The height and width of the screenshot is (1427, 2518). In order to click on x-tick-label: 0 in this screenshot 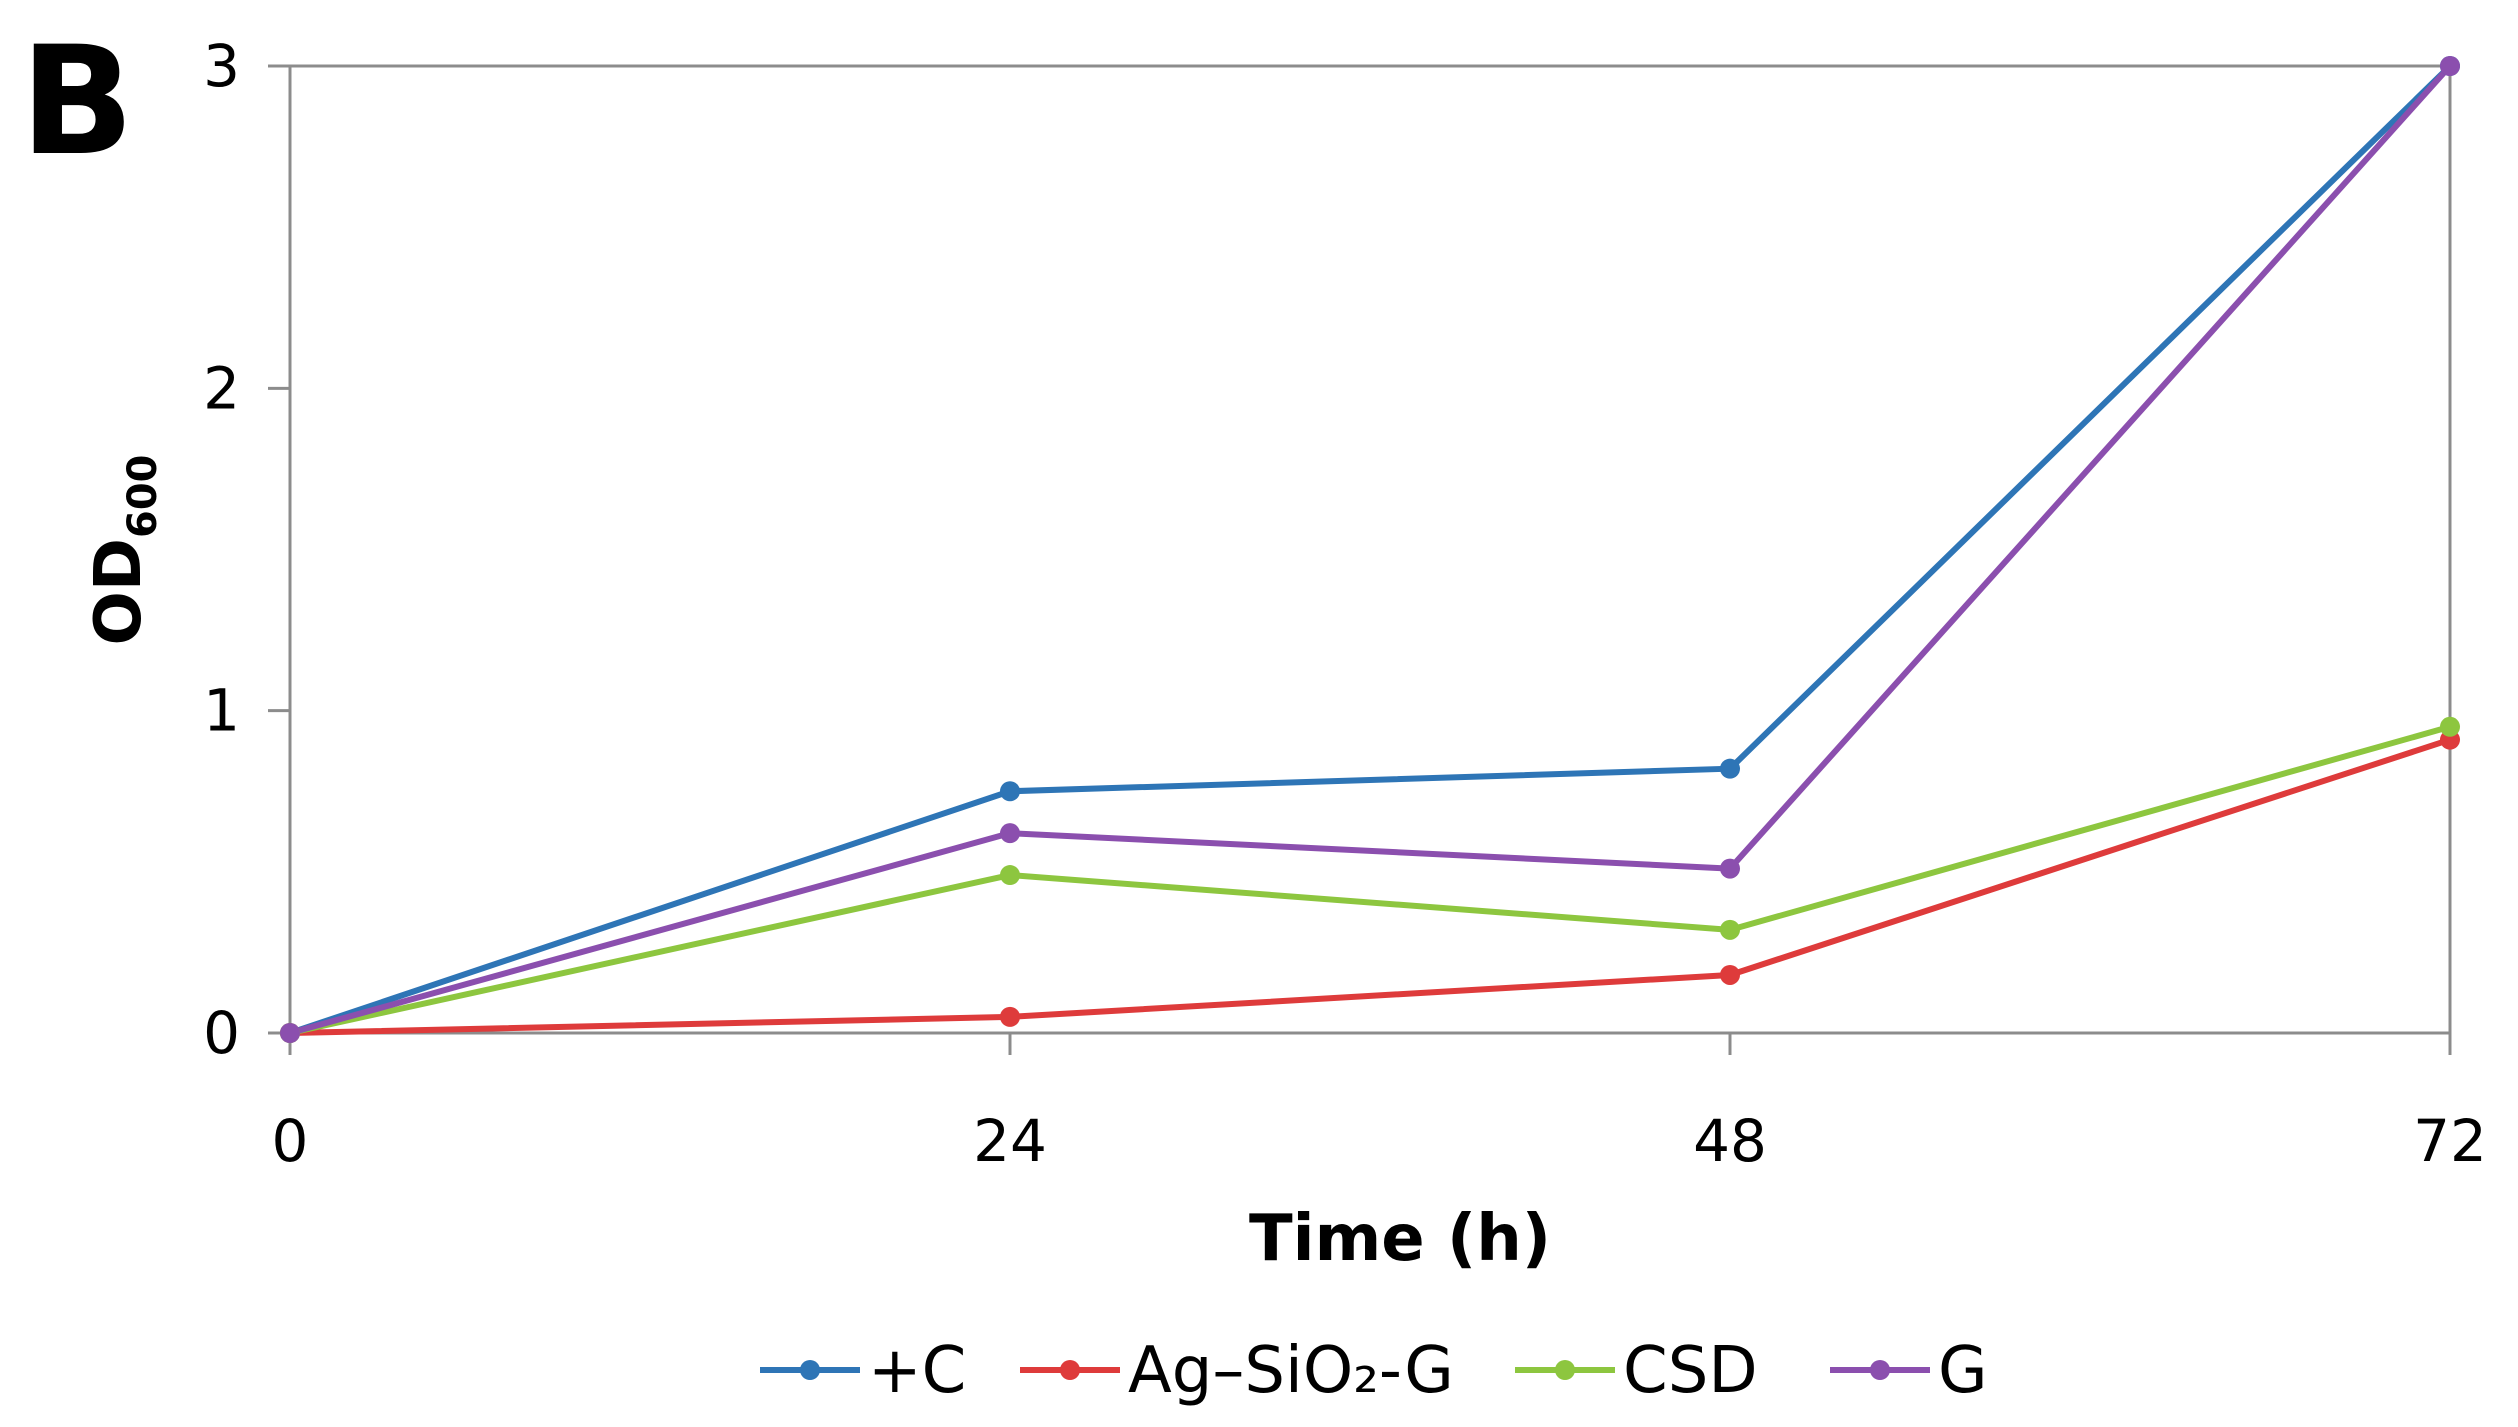, I will do `click(290, 1141)`.